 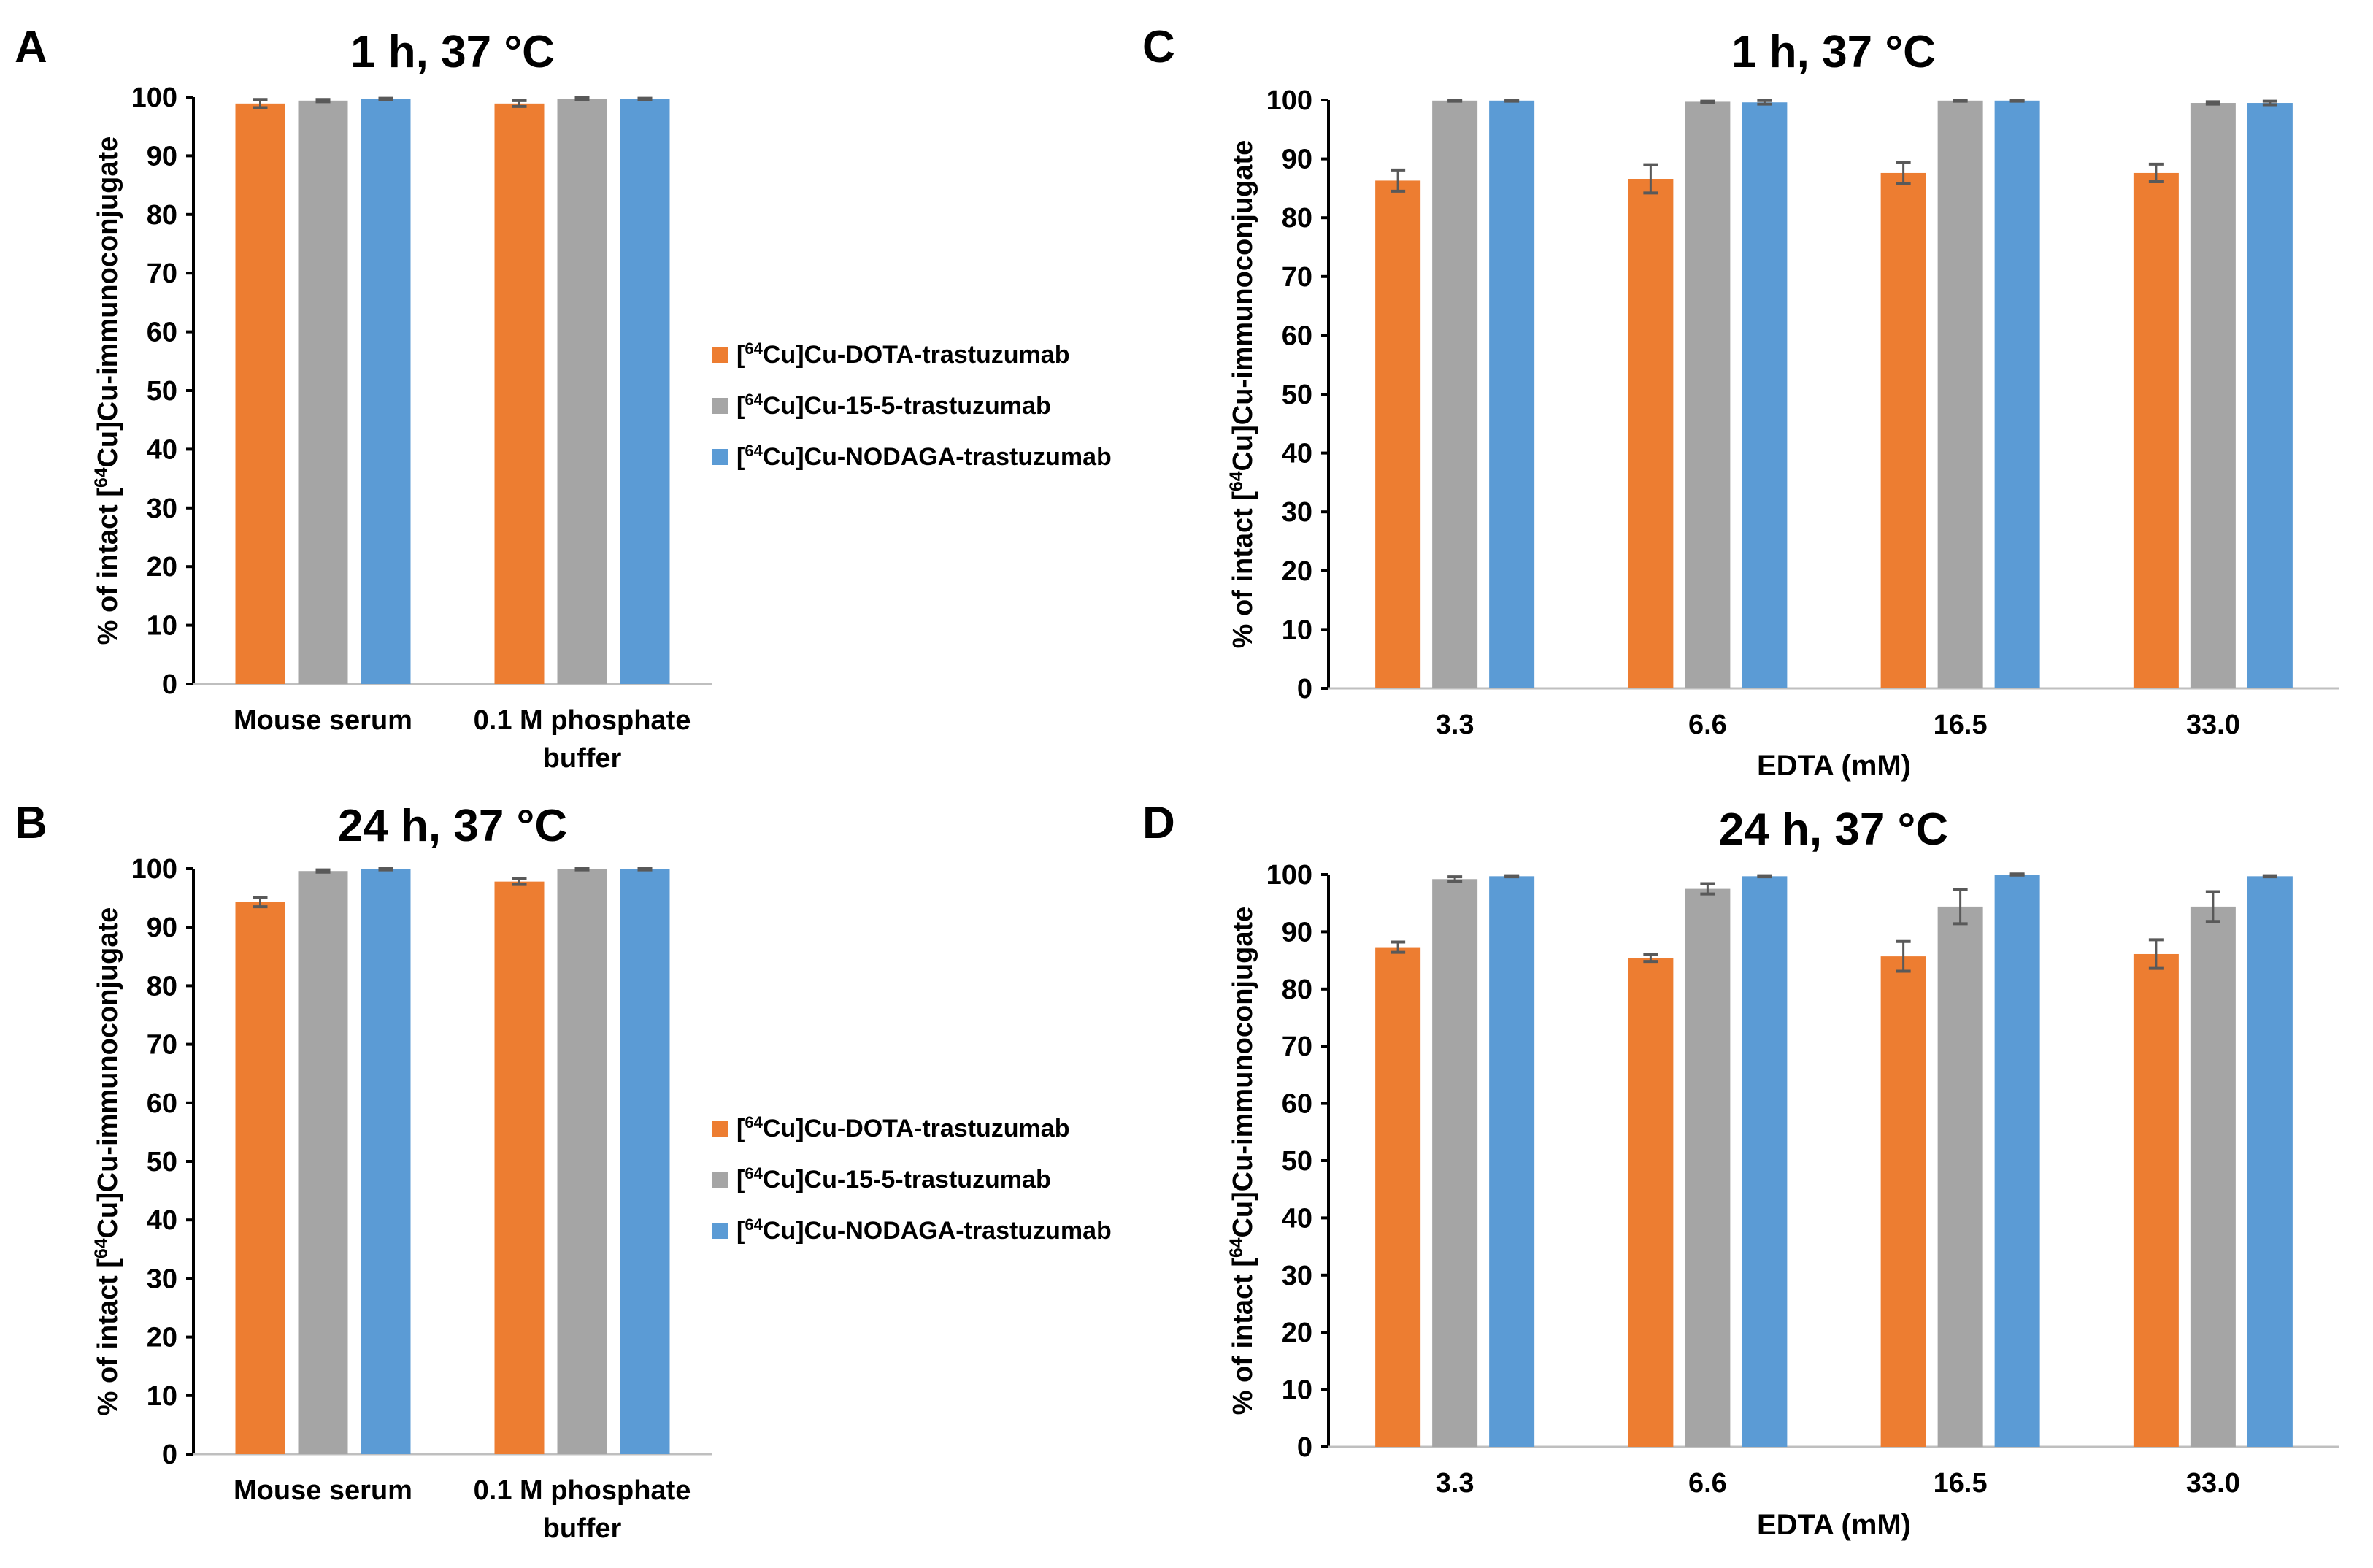 I want to click on legend-swatch-nodaga, so click(x=720, y=457).